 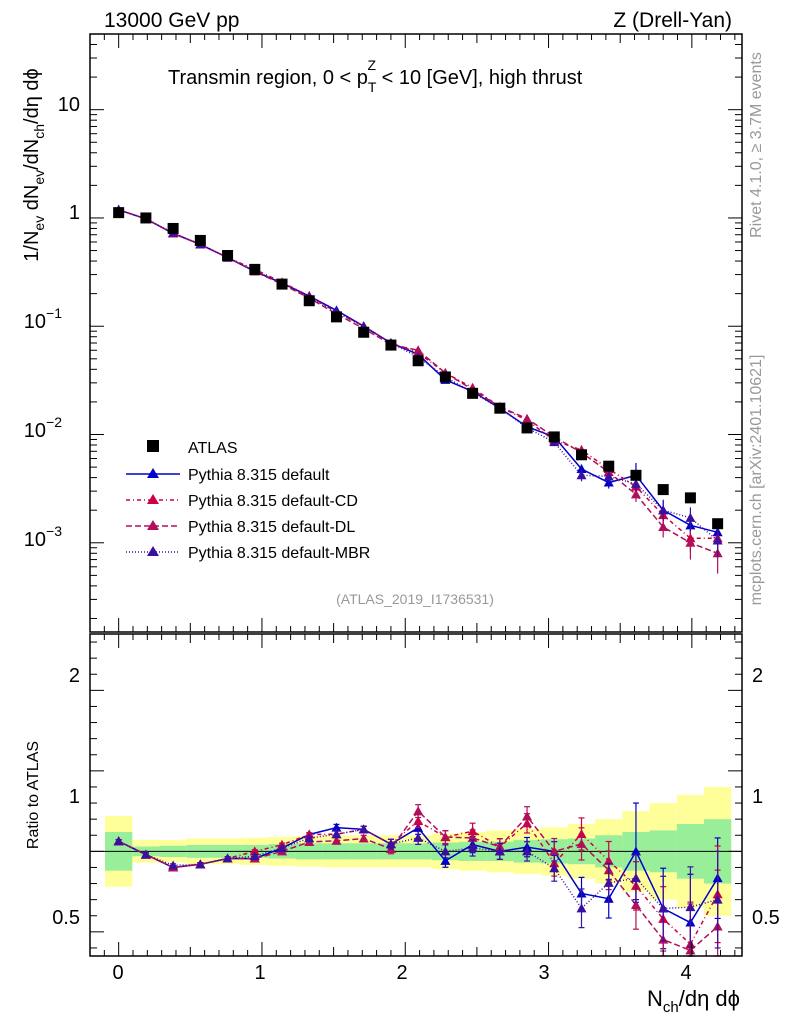 I want to click on source-label: mcplots.cern.ch [arXiv:2401.10621], so click(x=756, y=480).